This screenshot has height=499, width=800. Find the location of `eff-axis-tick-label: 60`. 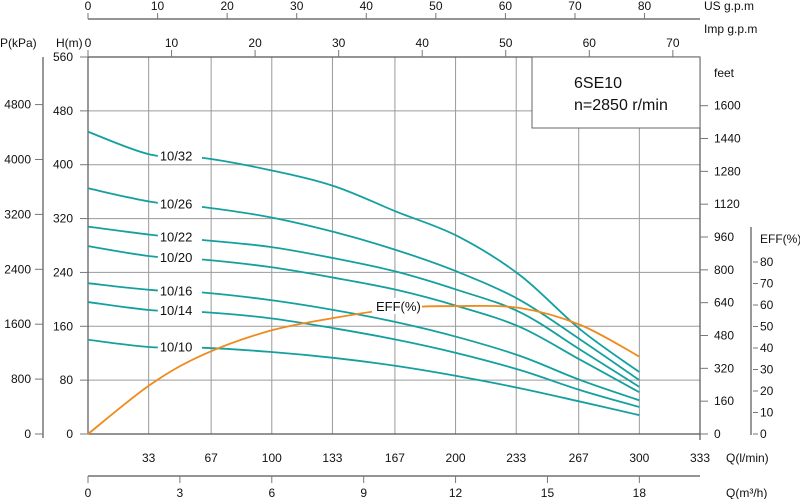

eff-axis-tick-label: 60 is located at coordinates (767, 305).